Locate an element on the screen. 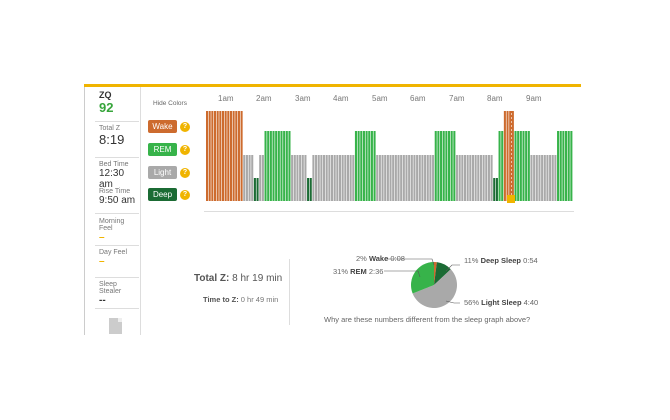 This screenshot has width=670, height=420. sleep-stealer-value: -- is located at coordinates (102, 300).